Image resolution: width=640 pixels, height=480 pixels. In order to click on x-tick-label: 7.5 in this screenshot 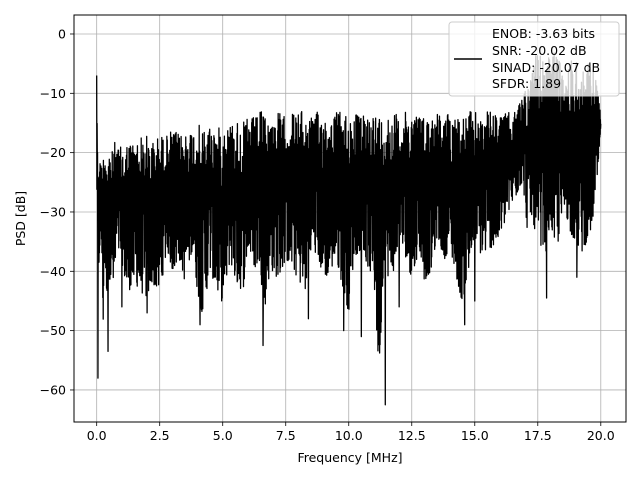, I will do `click(286, 435)`.